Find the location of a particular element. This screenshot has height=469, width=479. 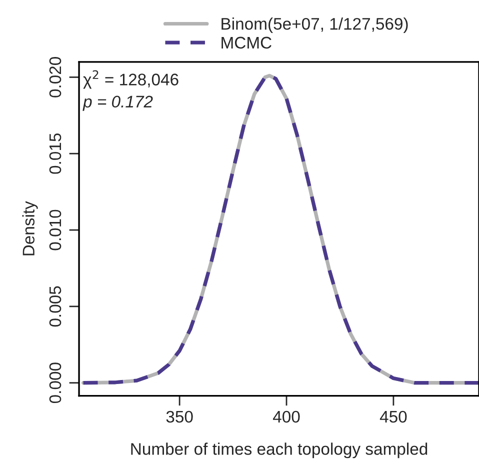

y-tick-label: 0.020 is located at coordinates (55, 77).